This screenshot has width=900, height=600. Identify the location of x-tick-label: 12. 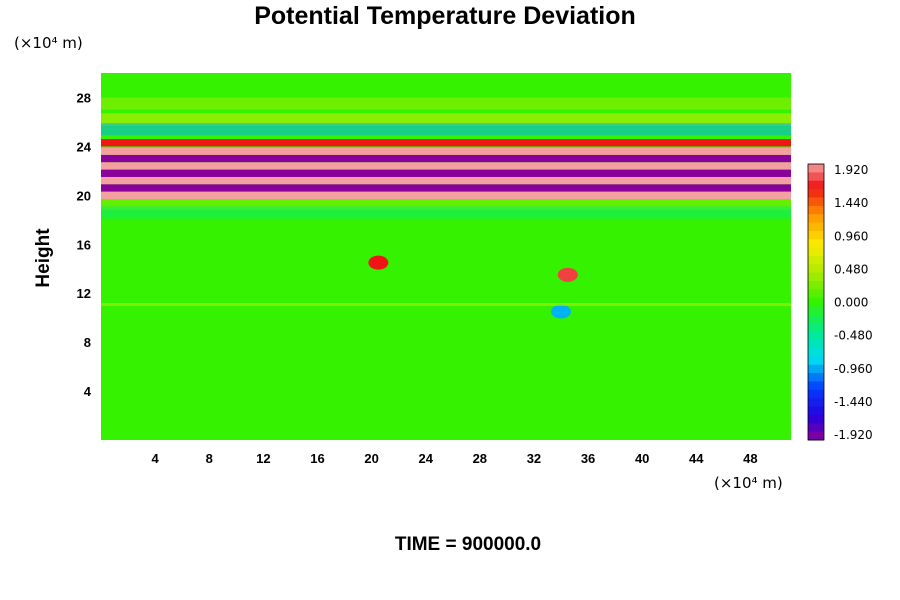
(263, 458).